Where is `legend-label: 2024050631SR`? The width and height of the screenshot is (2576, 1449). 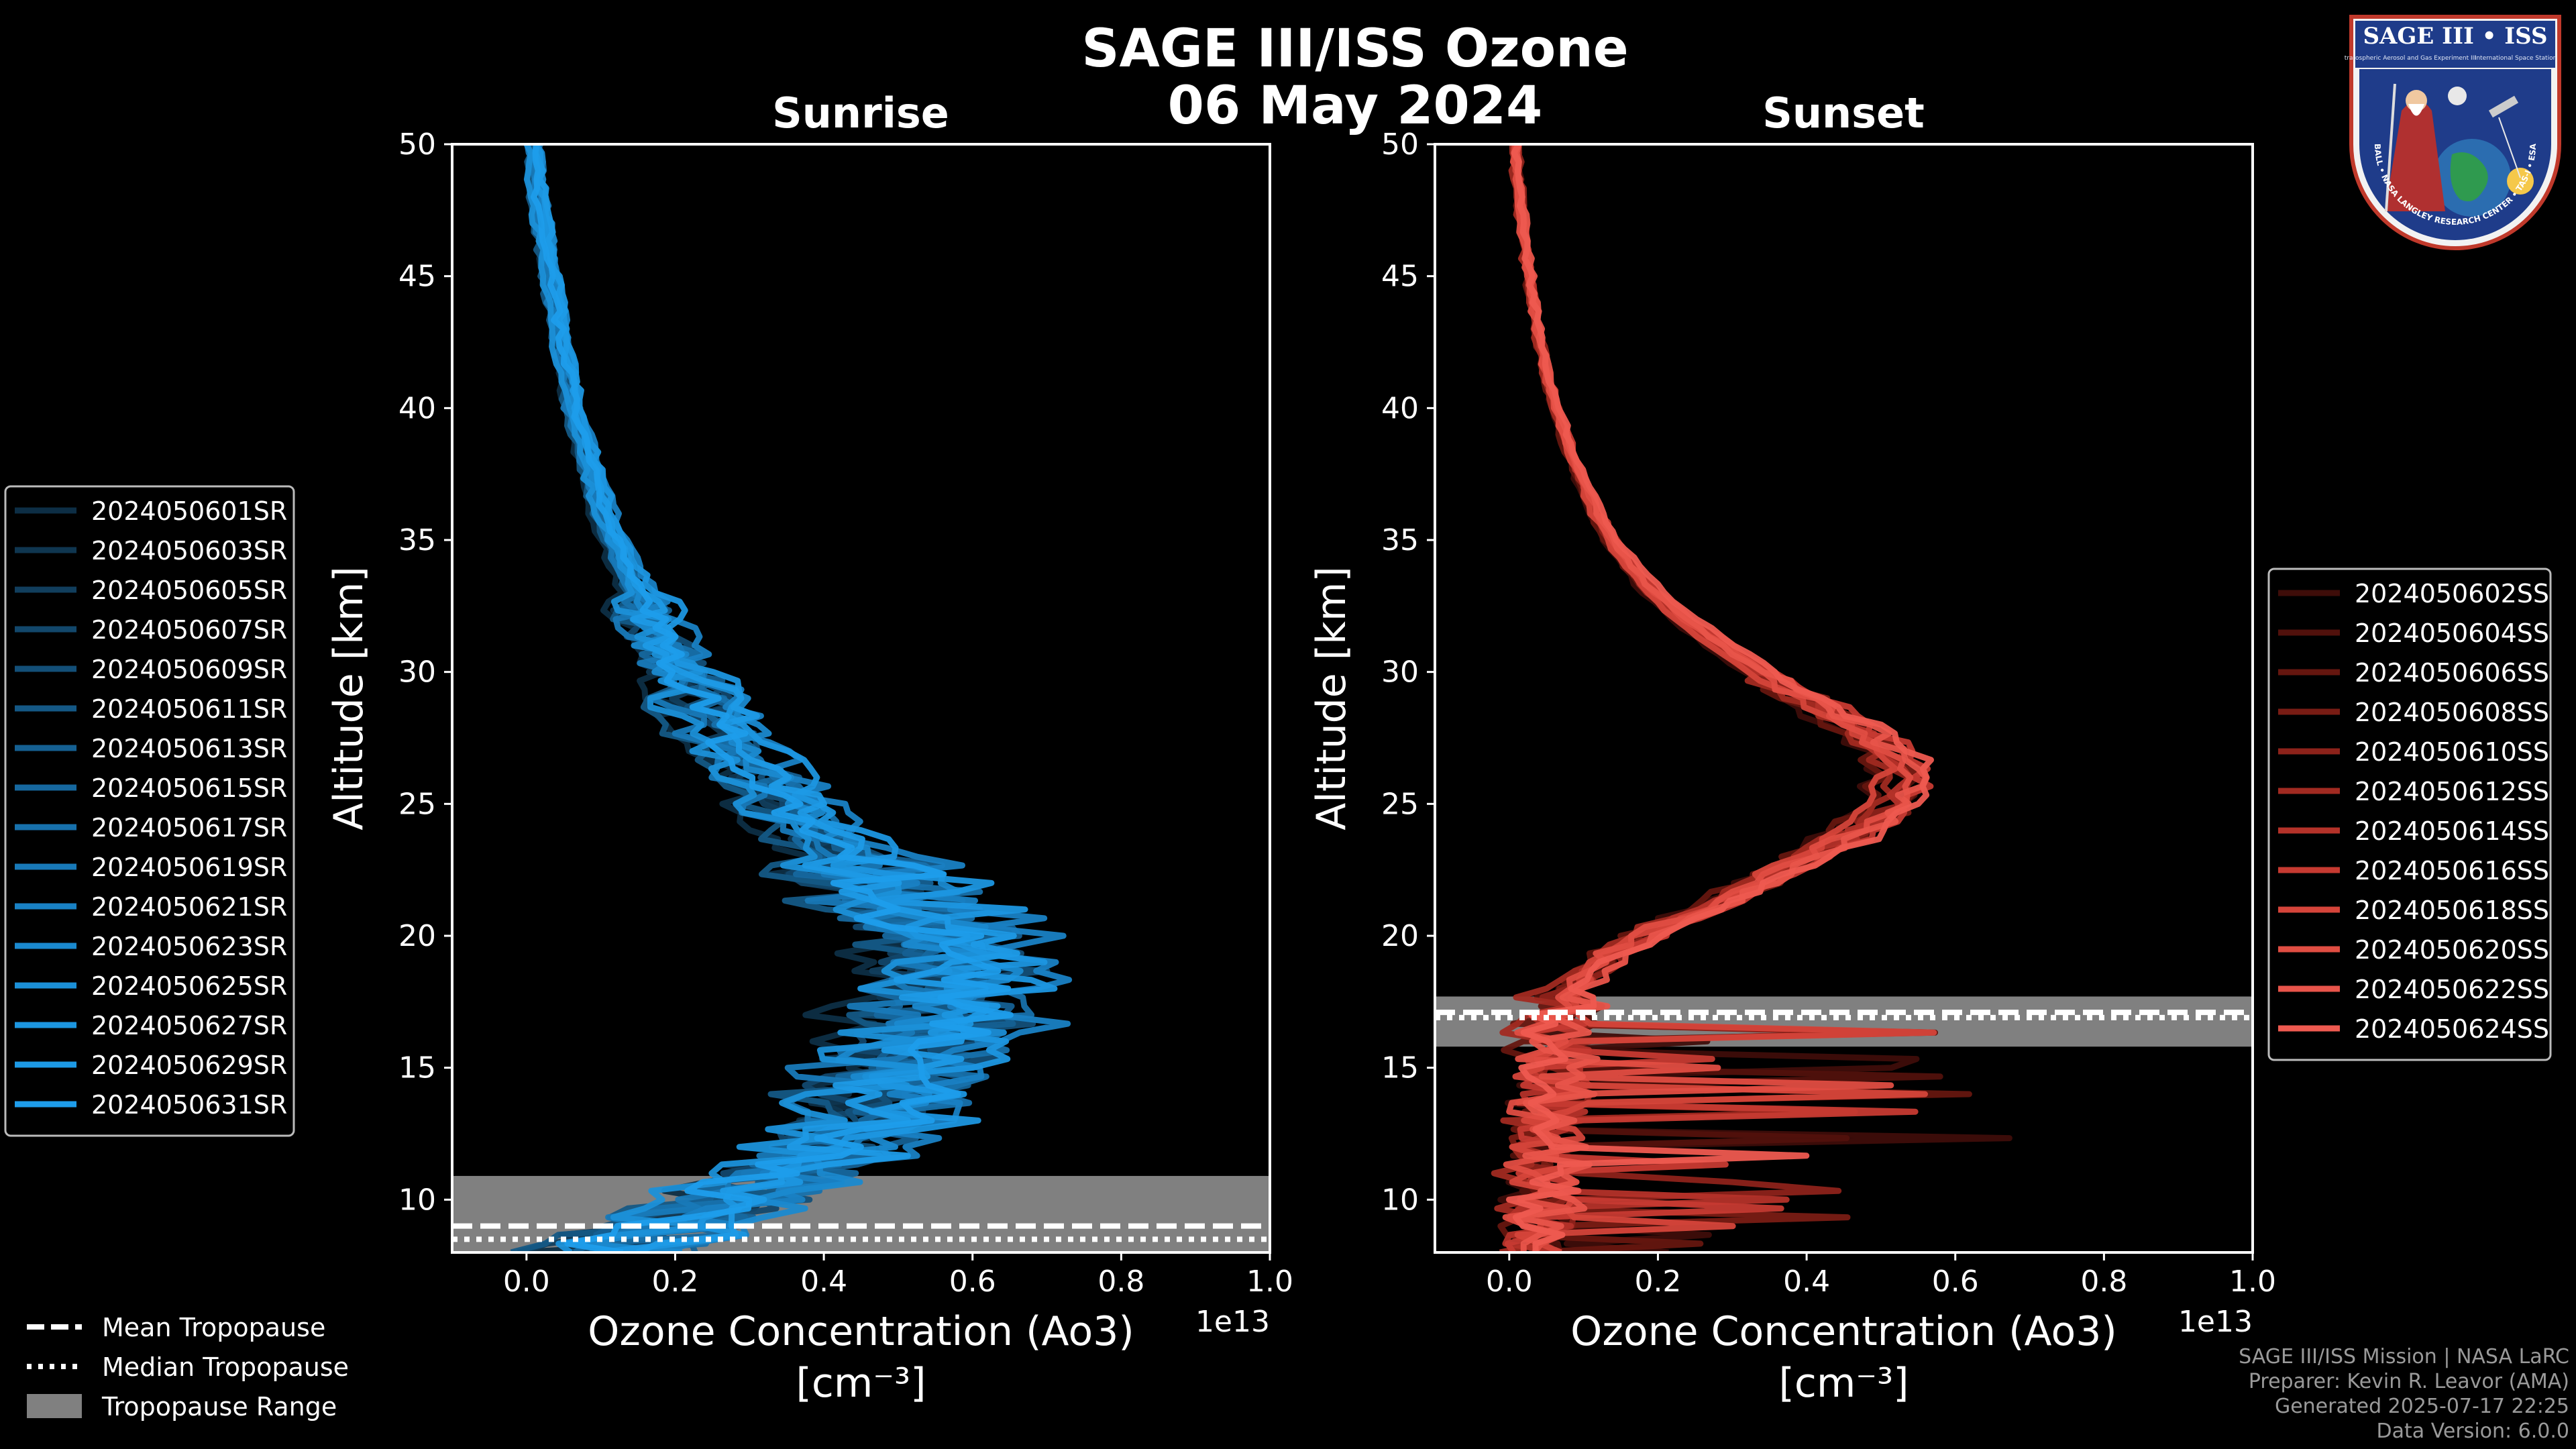
legend-label: 2024050631SR is located at coordinates (189, 1105).